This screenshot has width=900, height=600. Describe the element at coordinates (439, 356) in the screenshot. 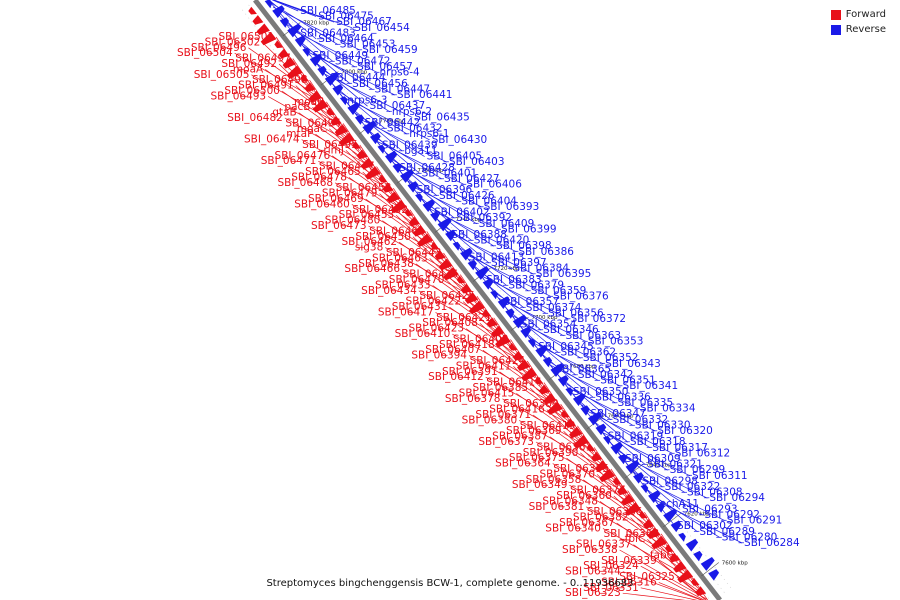

I see `forward-gene-label: SBI_06394` at that location.